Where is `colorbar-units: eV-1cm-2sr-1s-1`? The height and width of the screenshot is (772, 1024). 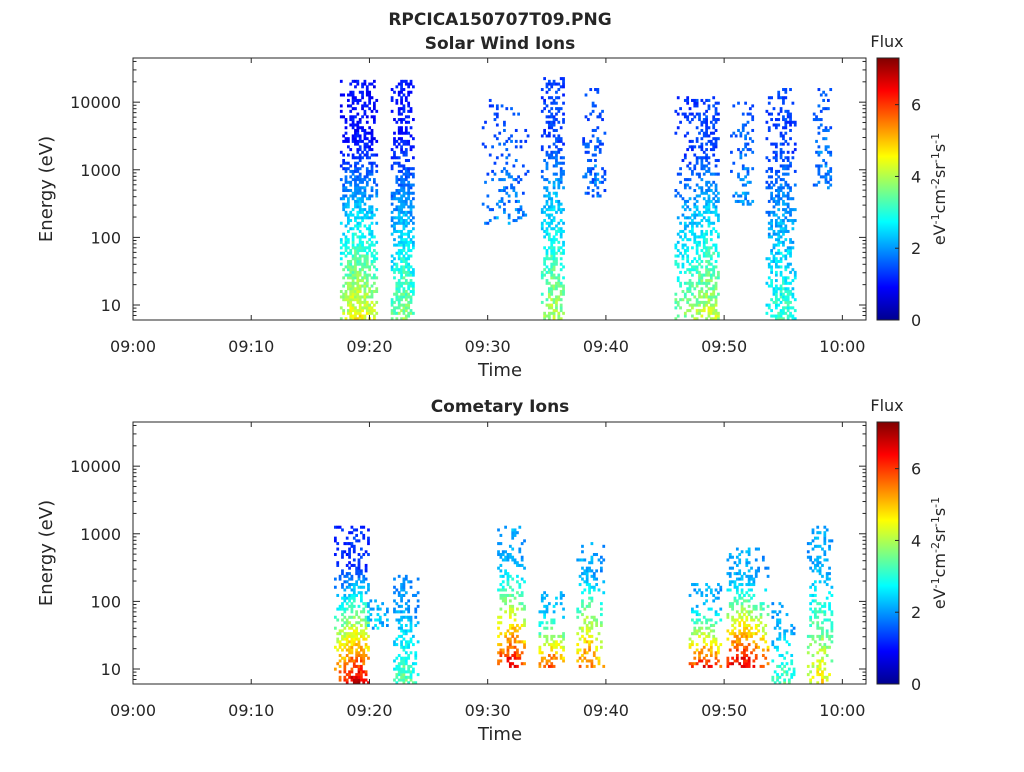
colorbar-units: eV-1cm-2sr-1s-1 is located at coordinates (939, 189).